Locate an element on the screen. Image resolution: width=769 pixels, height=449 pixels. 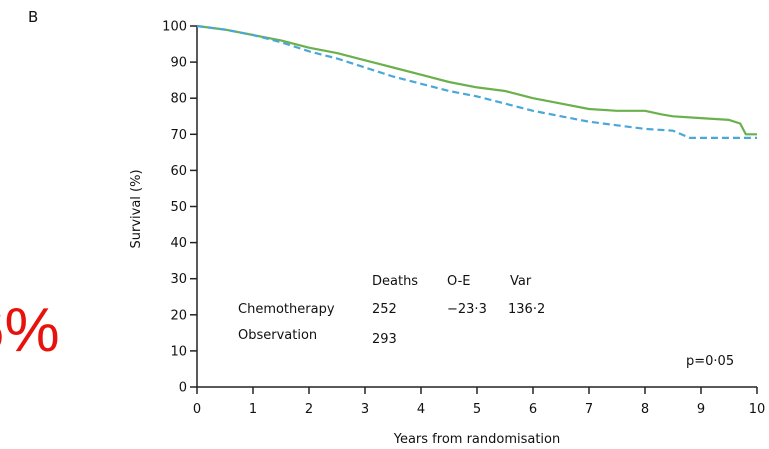
x-ticks: 0 1 2 3 4 5 6 7 8 9 10 is located at coordinates (479, 402).